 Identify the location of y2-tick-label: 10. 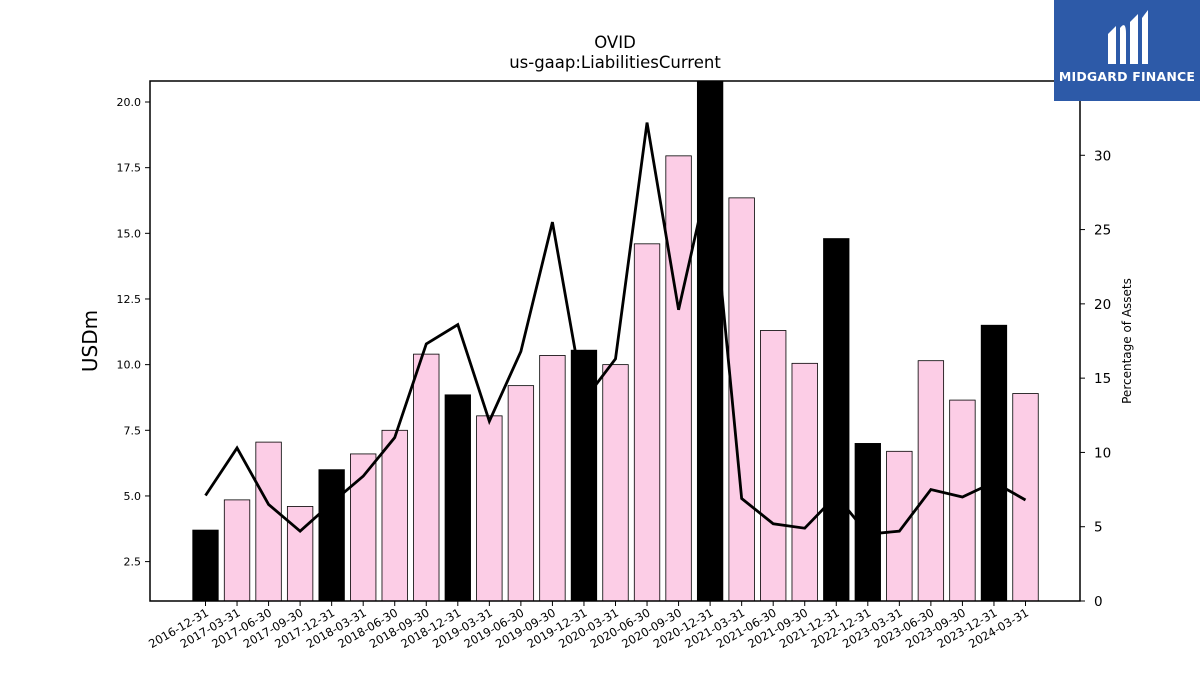
(1102, 453).